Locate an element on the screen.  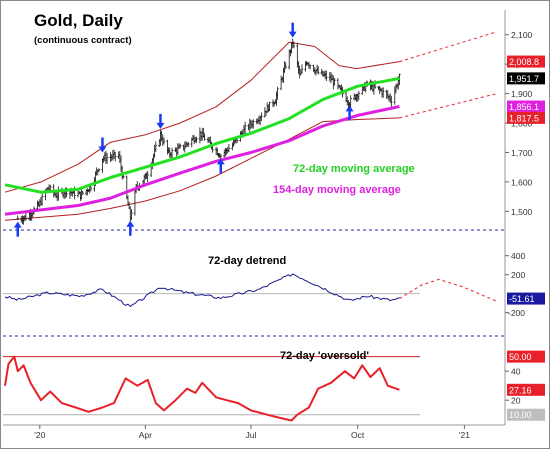
price-y-tick-label: 1,600 is located at coordinates (522, 182).